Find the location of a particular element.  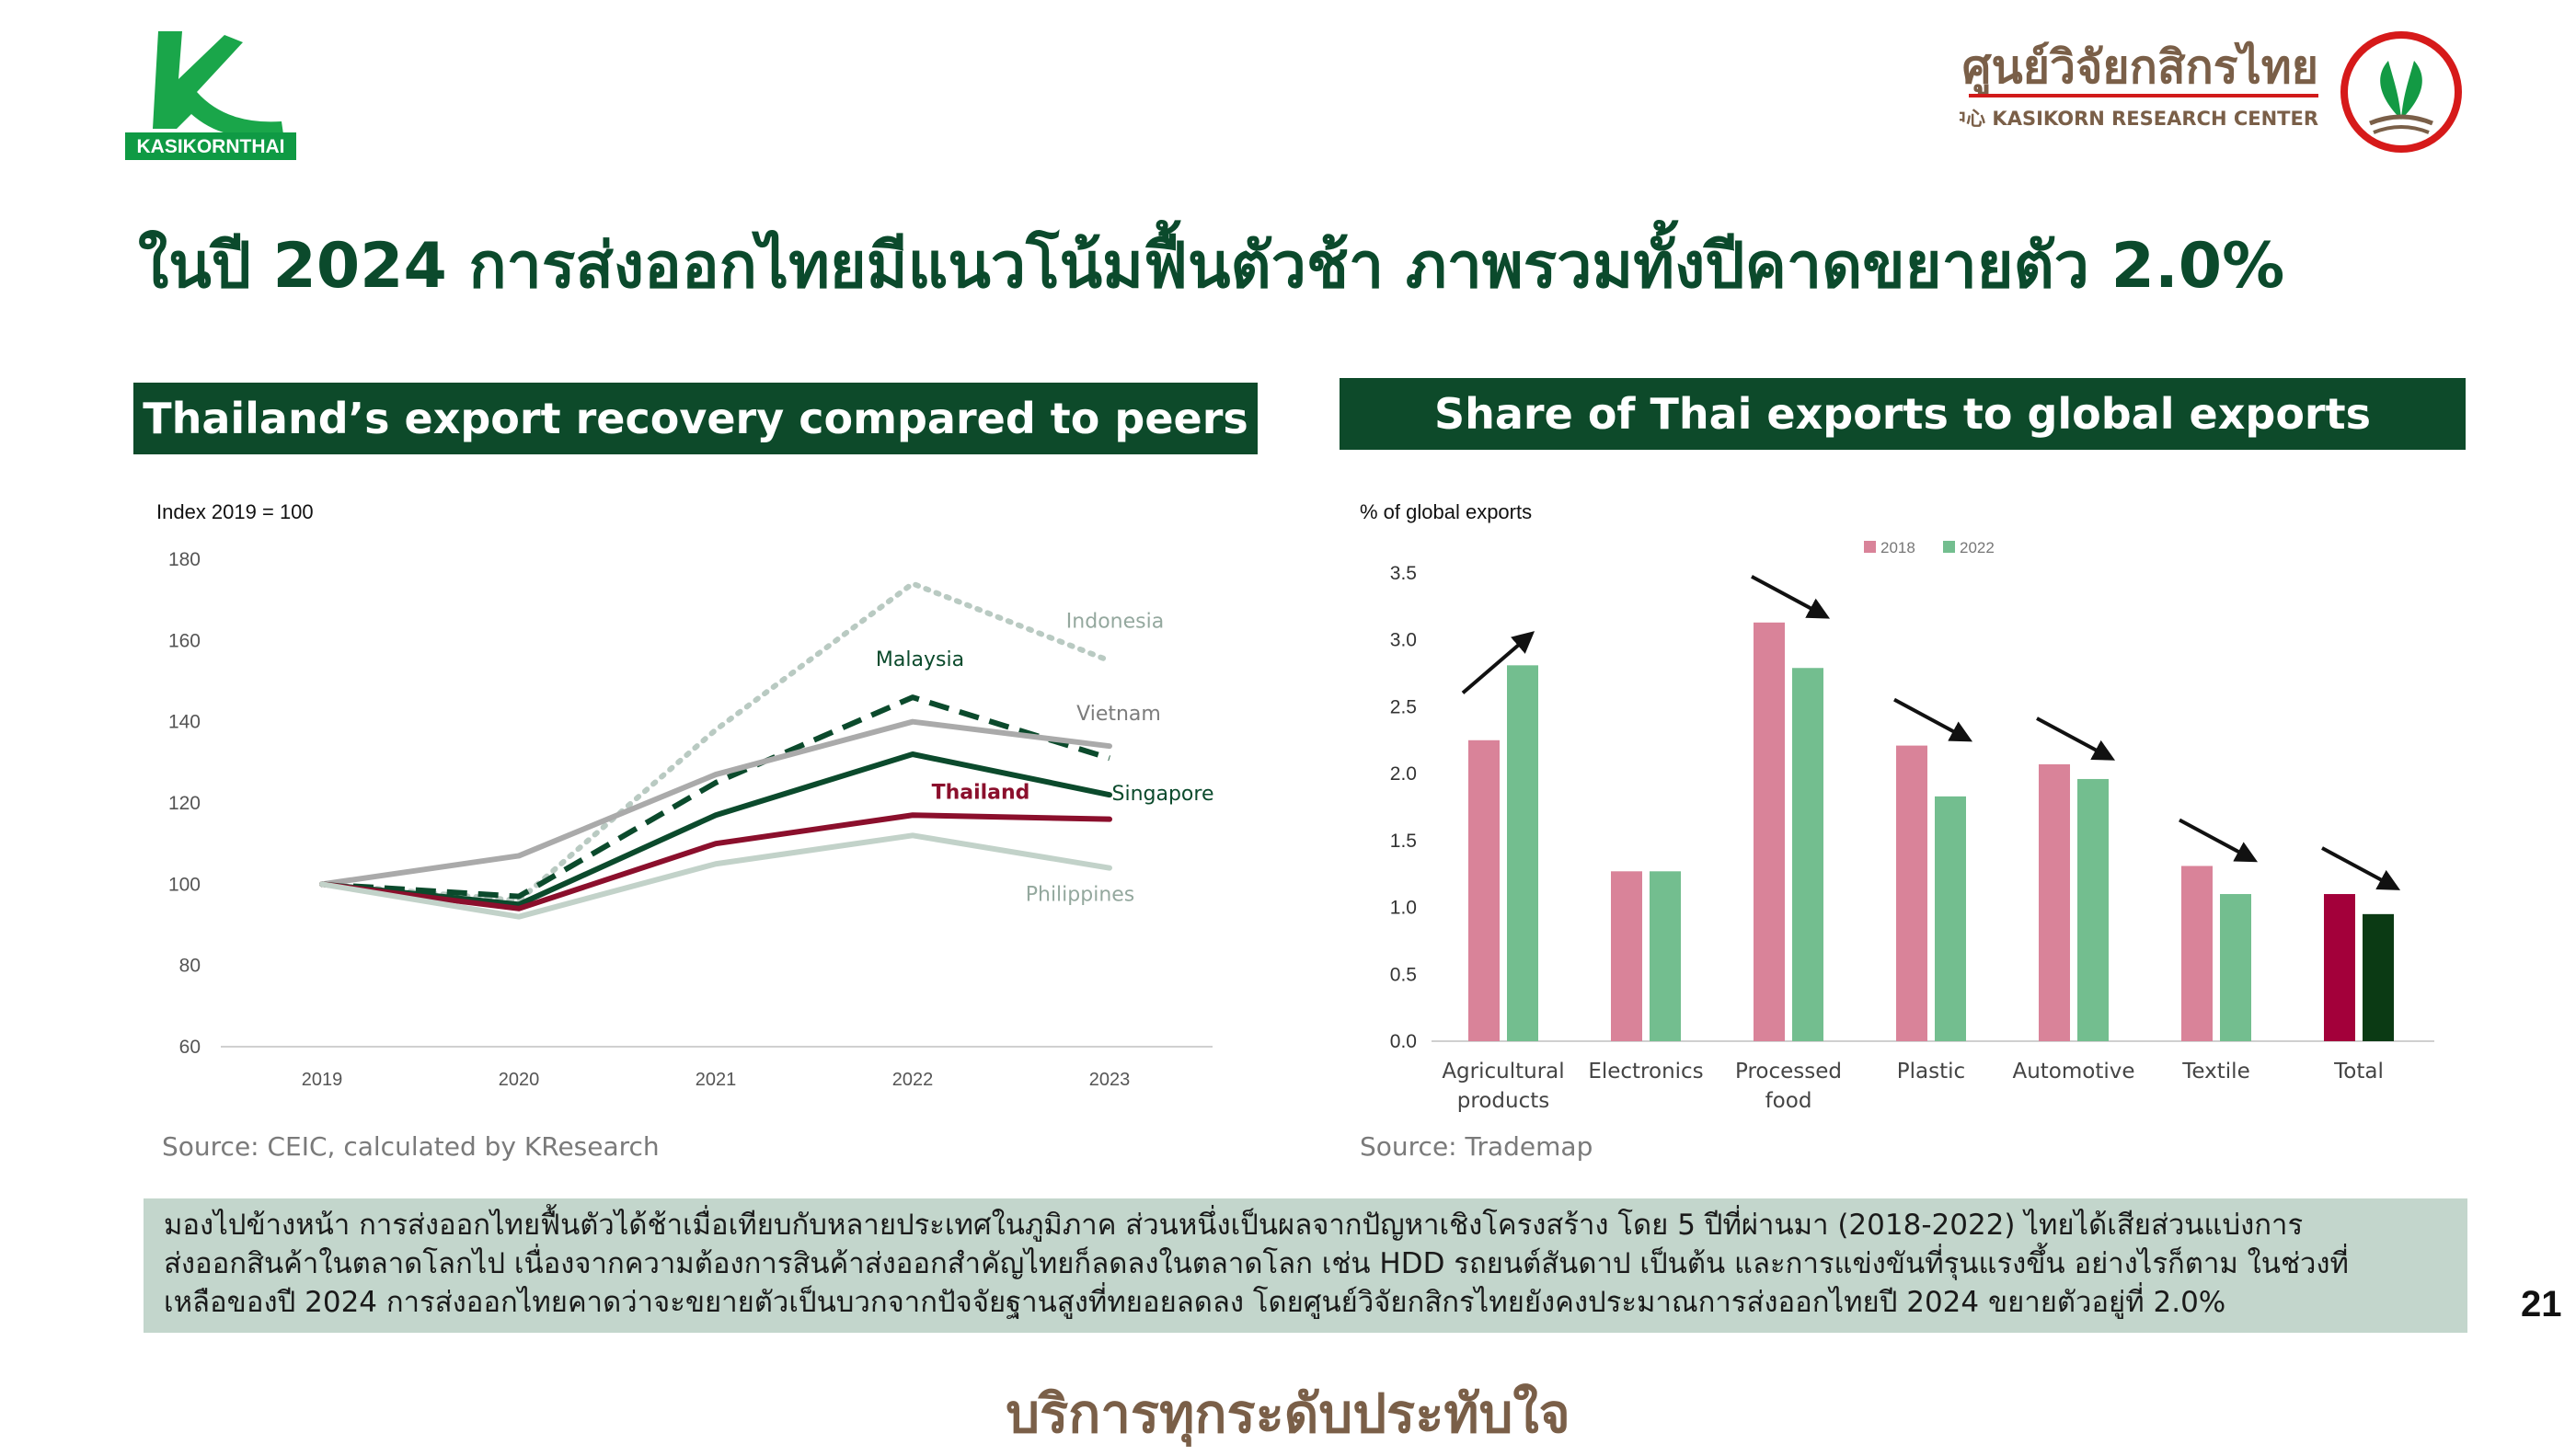

line-x-tick-label: 2023 is located at coordinates (1110, 1080).